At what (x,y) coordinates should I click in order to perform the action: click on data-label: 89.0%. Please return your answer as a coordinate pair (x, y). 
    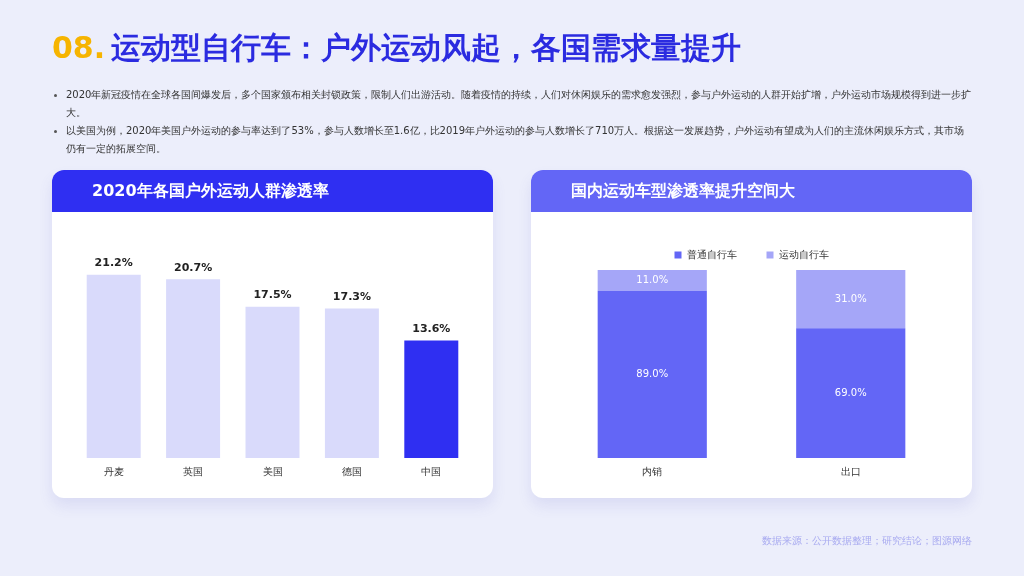
    Looking at the image, I should click on (652, 373).